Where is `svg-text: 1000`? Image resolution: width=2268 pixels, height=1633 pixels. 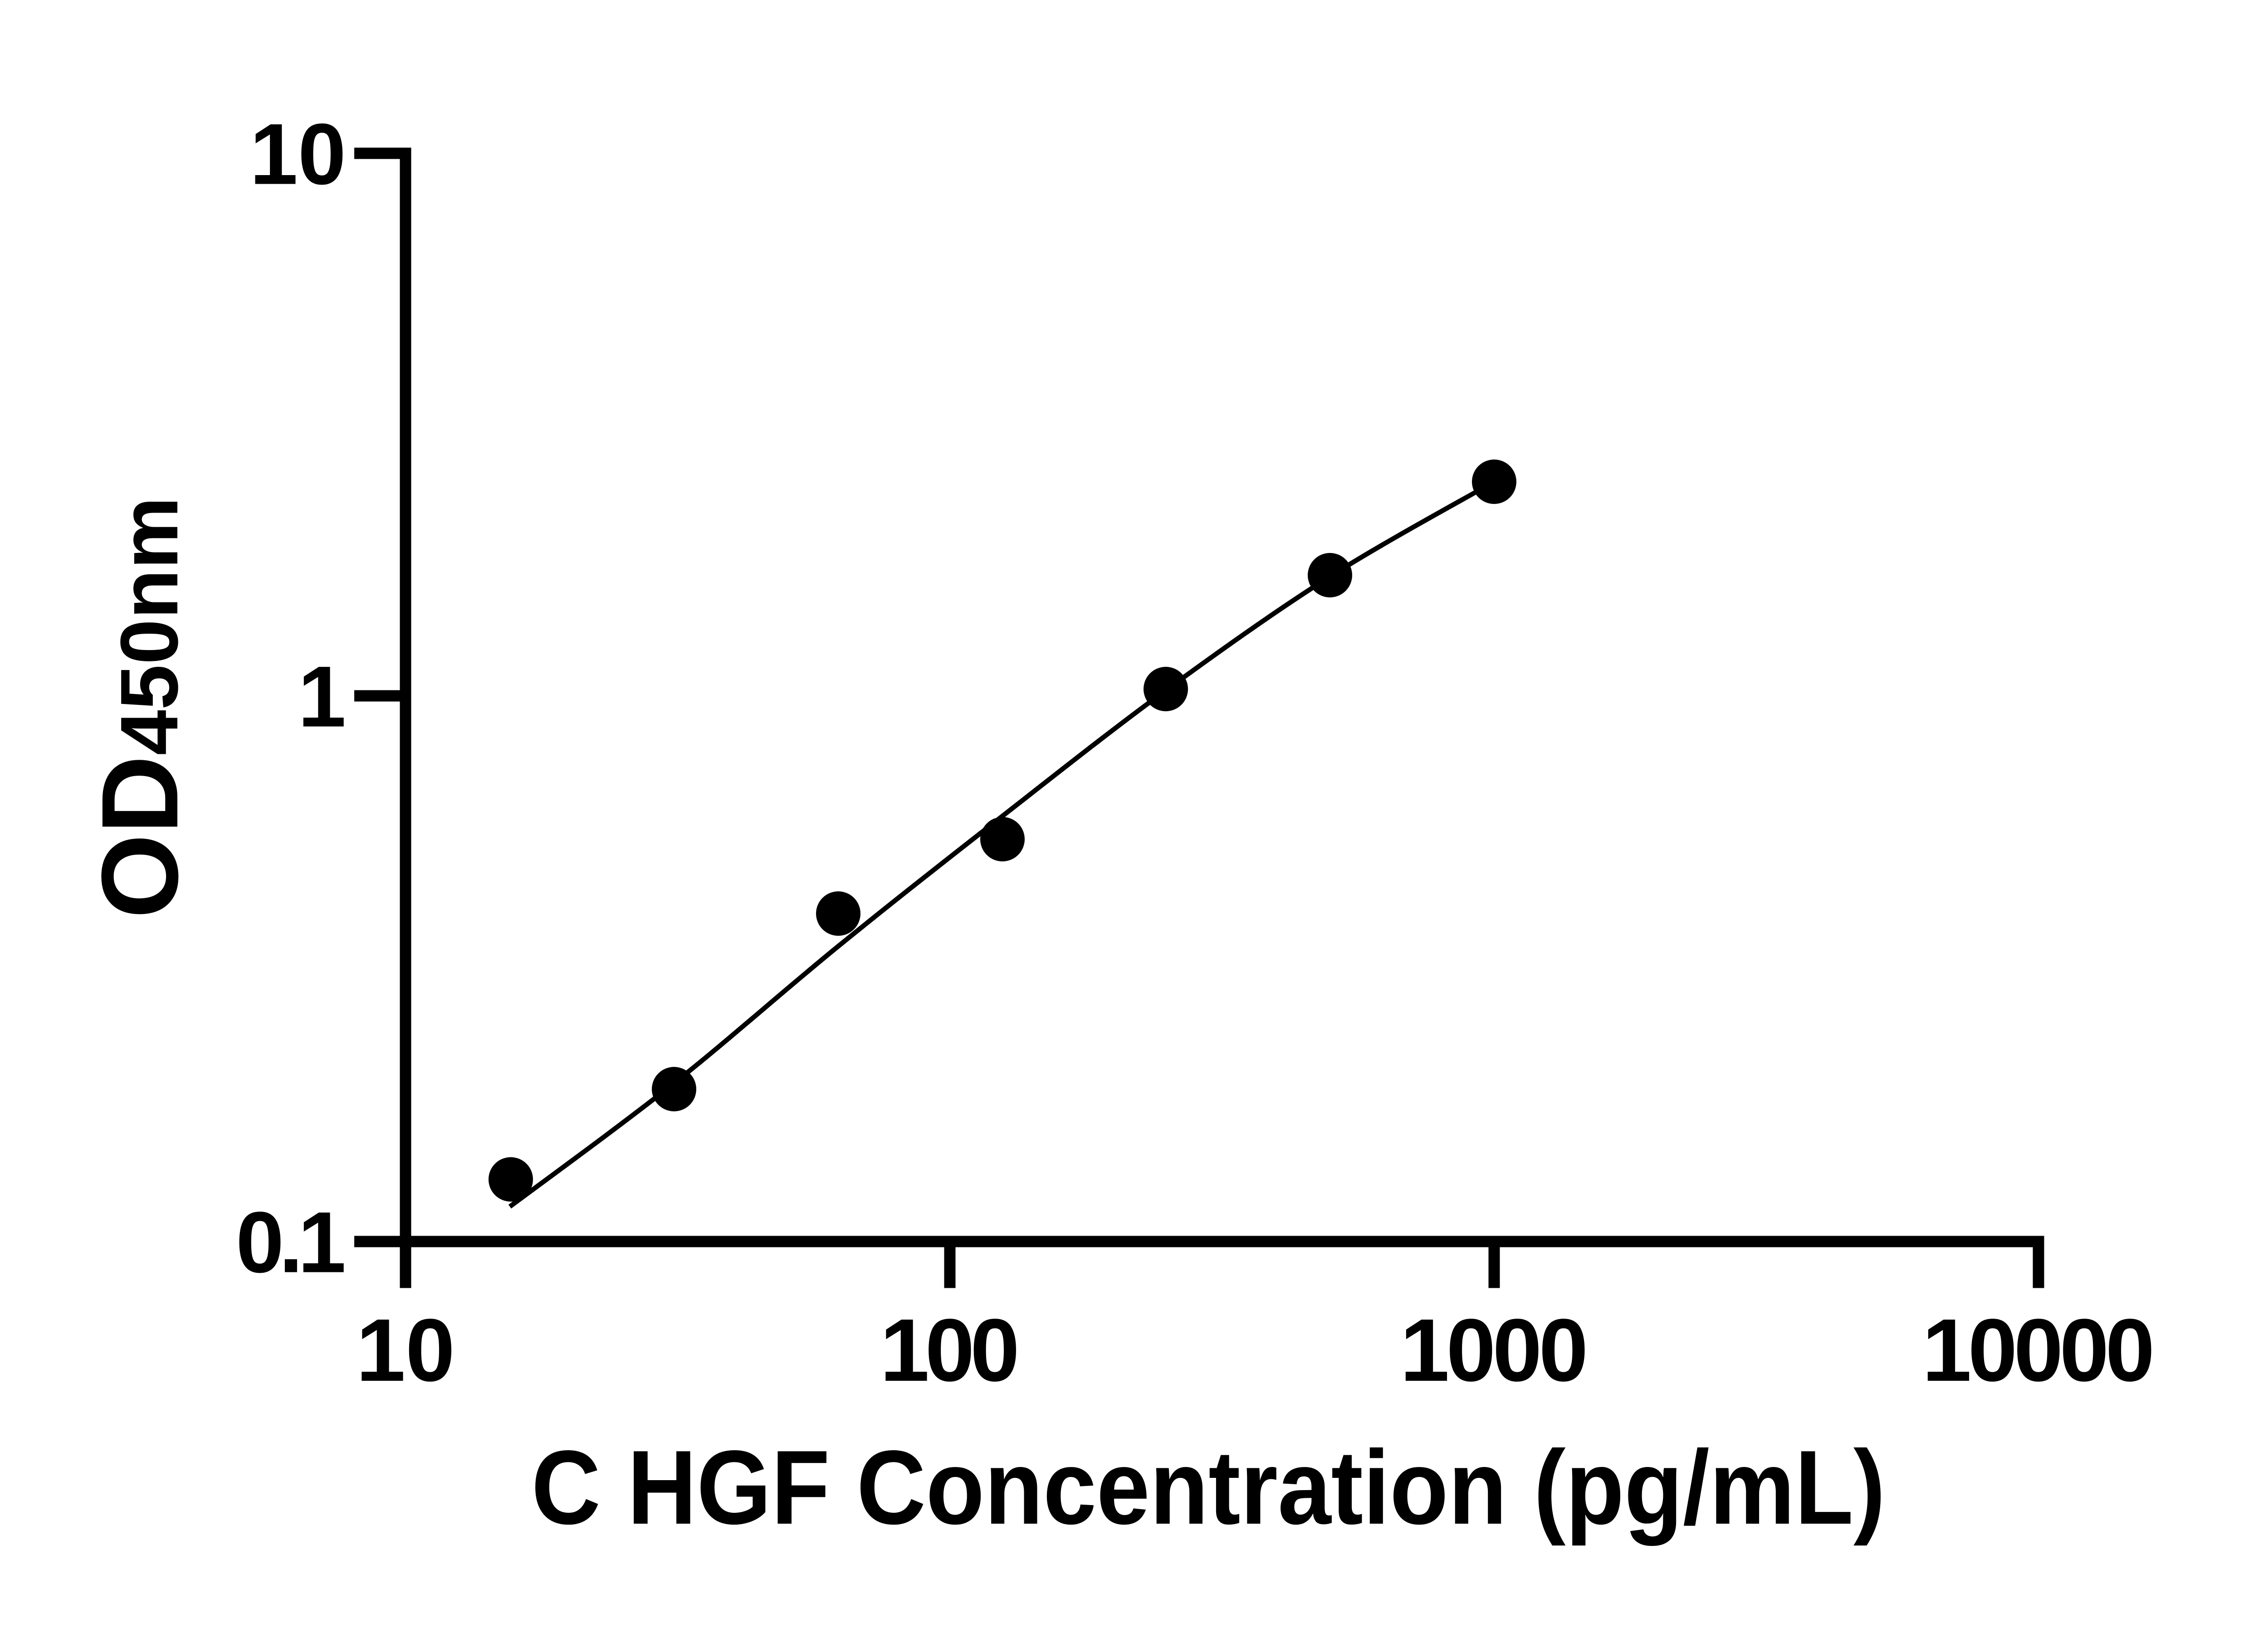 svg-text: 1000 is located at coordinates (1495, 1350).